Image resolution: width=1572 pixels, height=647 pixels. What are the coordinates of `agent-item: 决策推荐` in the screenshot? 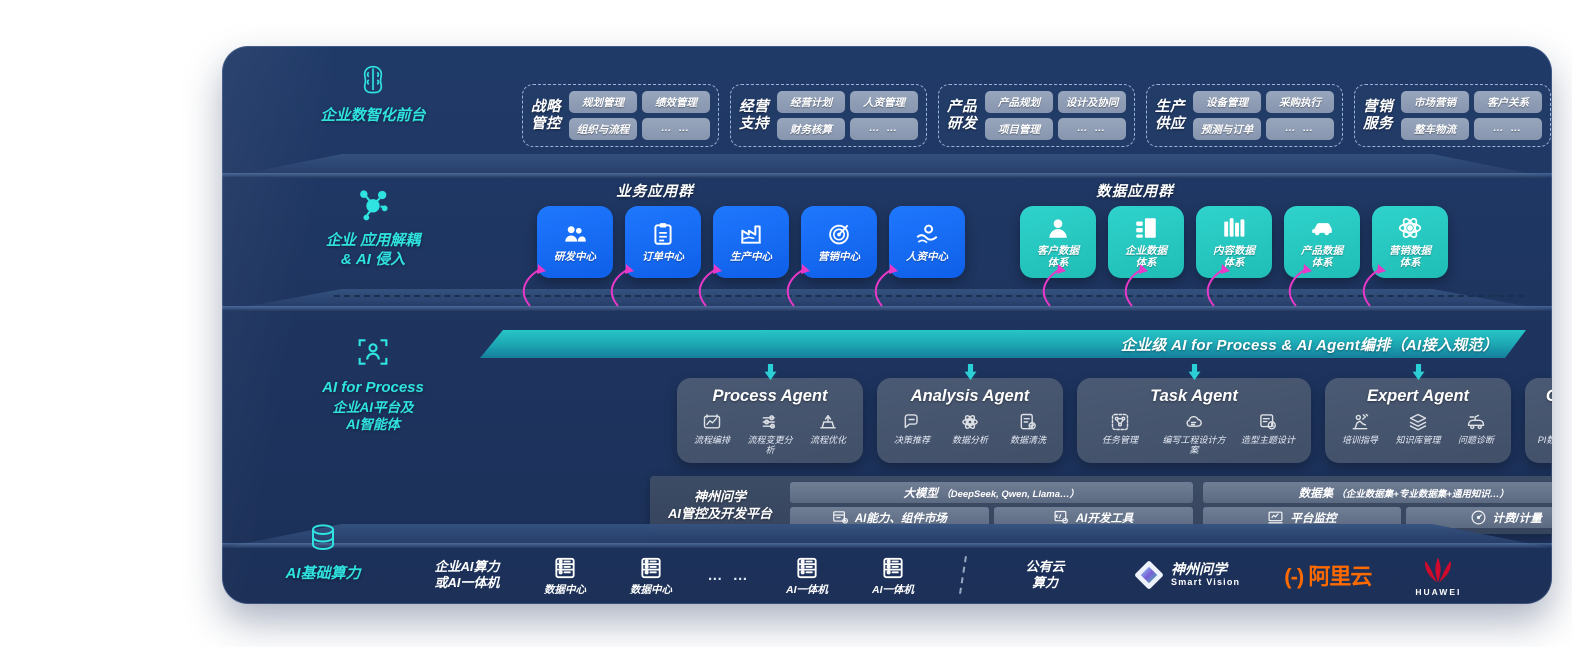 It's located at (912, 428).